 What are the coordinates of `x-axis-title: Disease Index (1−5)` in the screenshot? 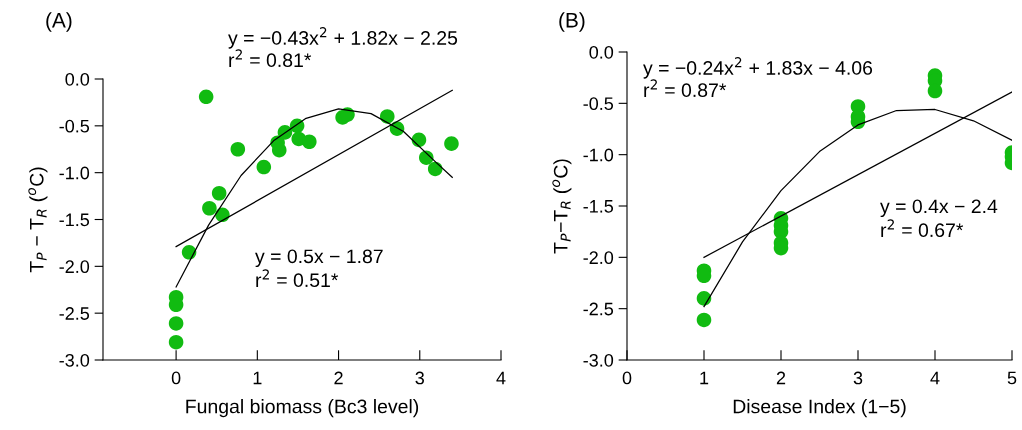 It's located at (819, 408).